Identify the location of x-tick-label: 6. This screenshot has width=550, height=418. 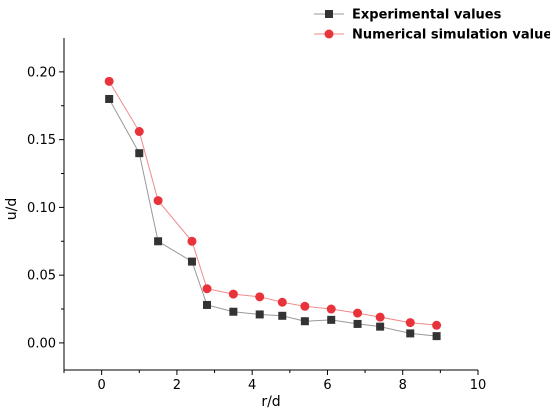
(327, 385).